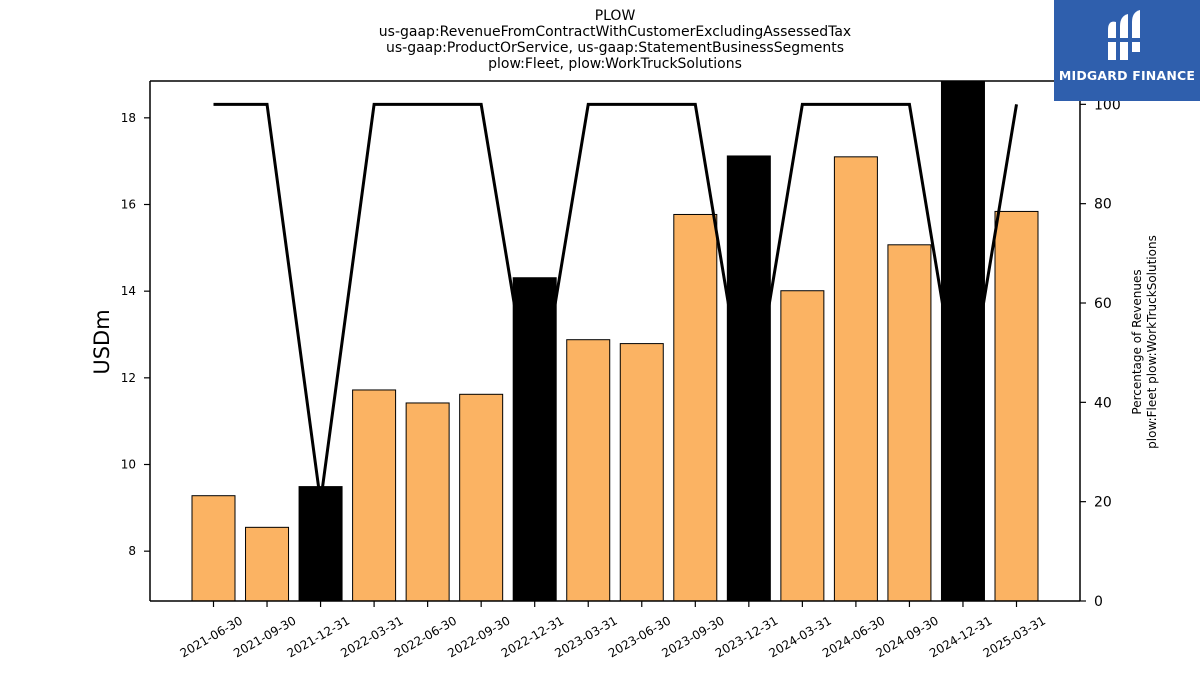 This screenshot has width=1200, height=675. I want to click on y-right-tick-label-20: 20, so click(1103, 503).